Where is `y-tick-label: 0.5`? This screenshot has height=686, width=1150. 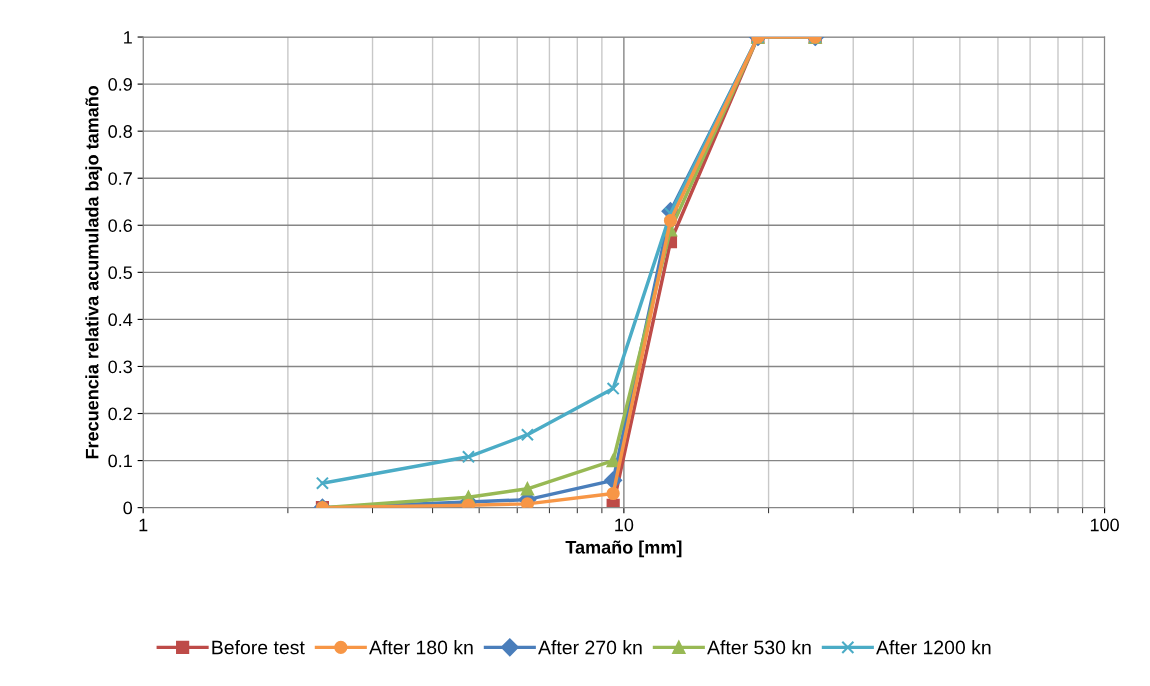
y-tick-label: 0.5 is located at coordinates (120, 273).